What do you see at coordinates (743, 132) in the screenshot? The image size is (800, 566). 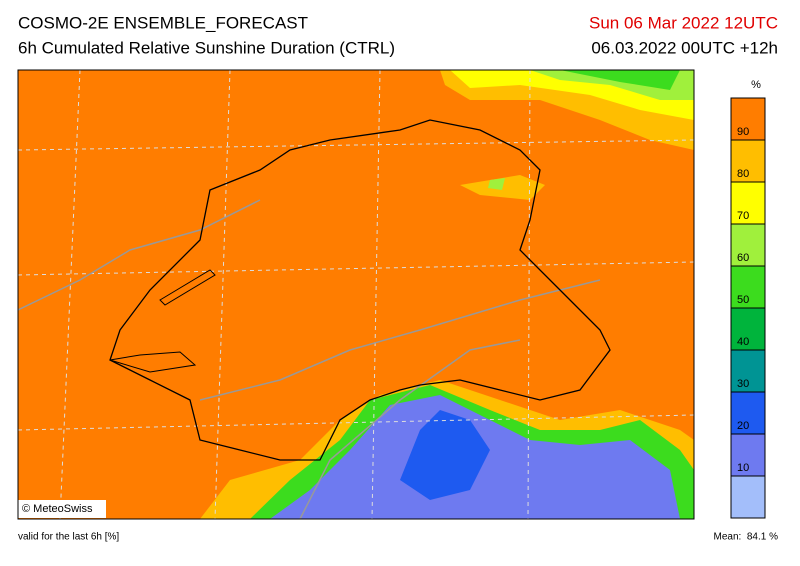 I see `legend-tick-label: 90` at bounding box center [743, 132].